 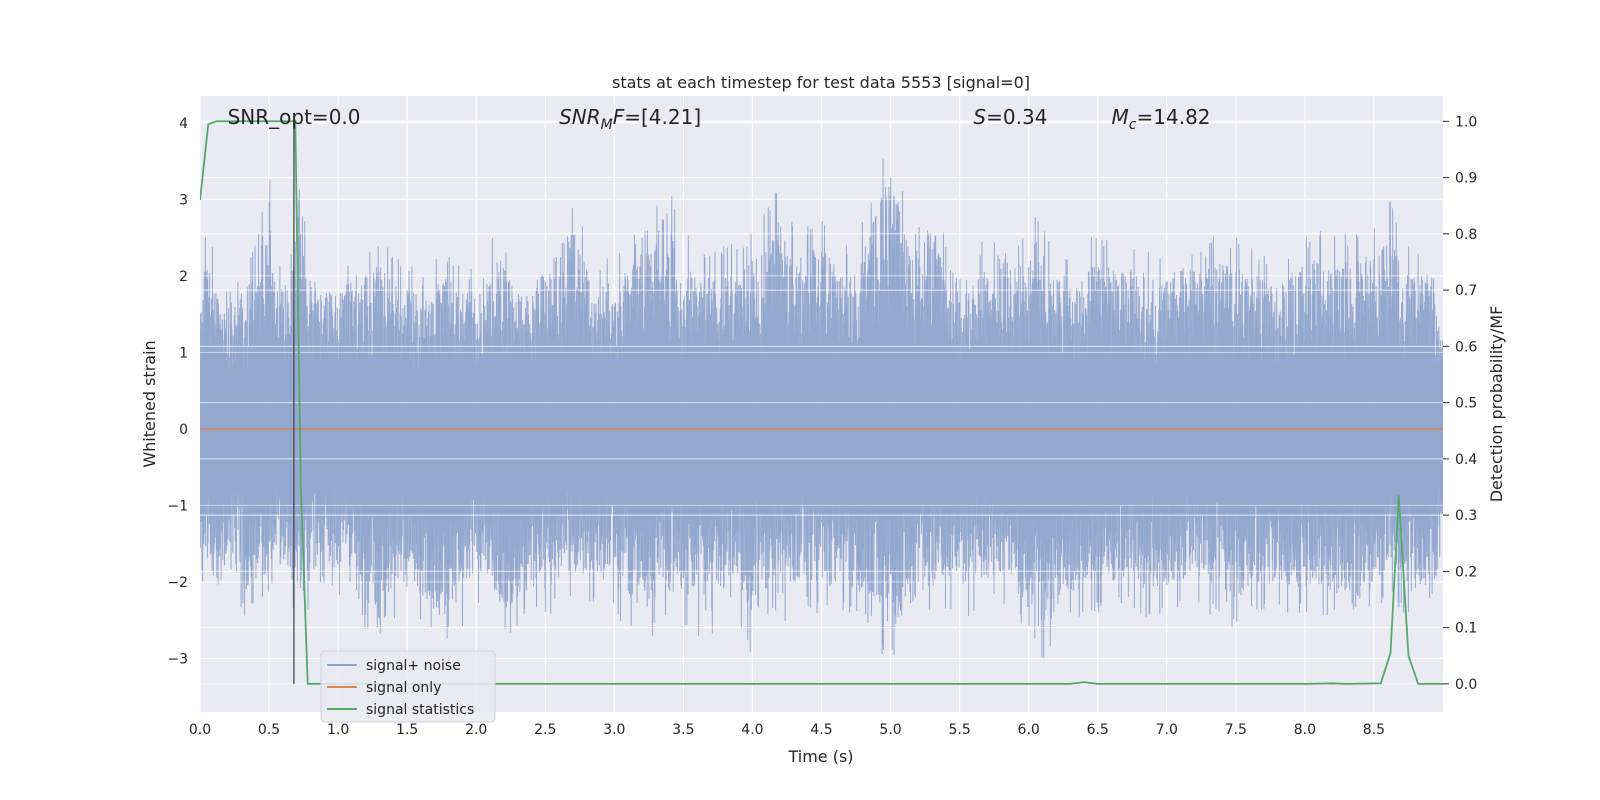 What do you see at coordinates (1016, 117) in the screenshot?
I see `annotation-part: =0.34` at bounding box center [1016, 117].